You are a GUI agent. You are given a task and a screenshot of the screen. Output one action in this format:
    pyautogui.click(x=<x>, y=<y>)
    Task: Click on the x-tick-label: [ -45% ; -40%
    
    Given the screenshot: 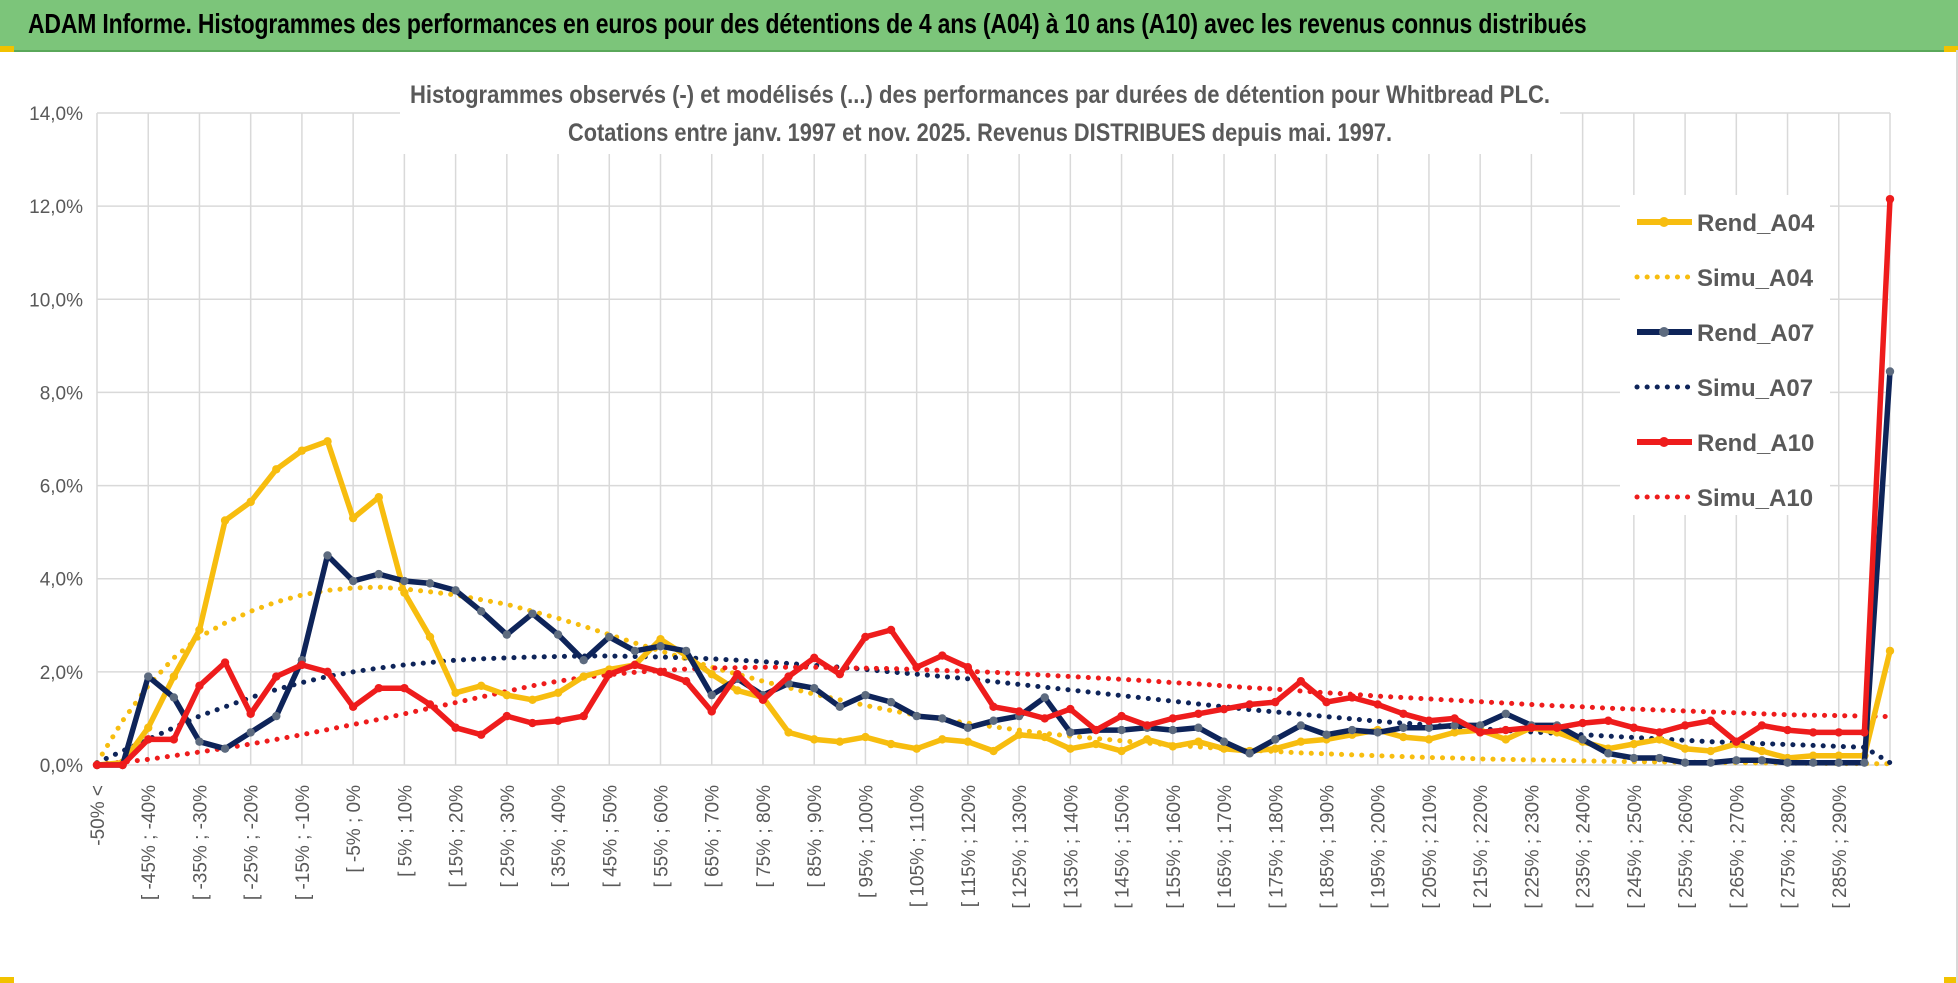 What is the action you would take?
    pyautogui.click(x=149, y=842)
    